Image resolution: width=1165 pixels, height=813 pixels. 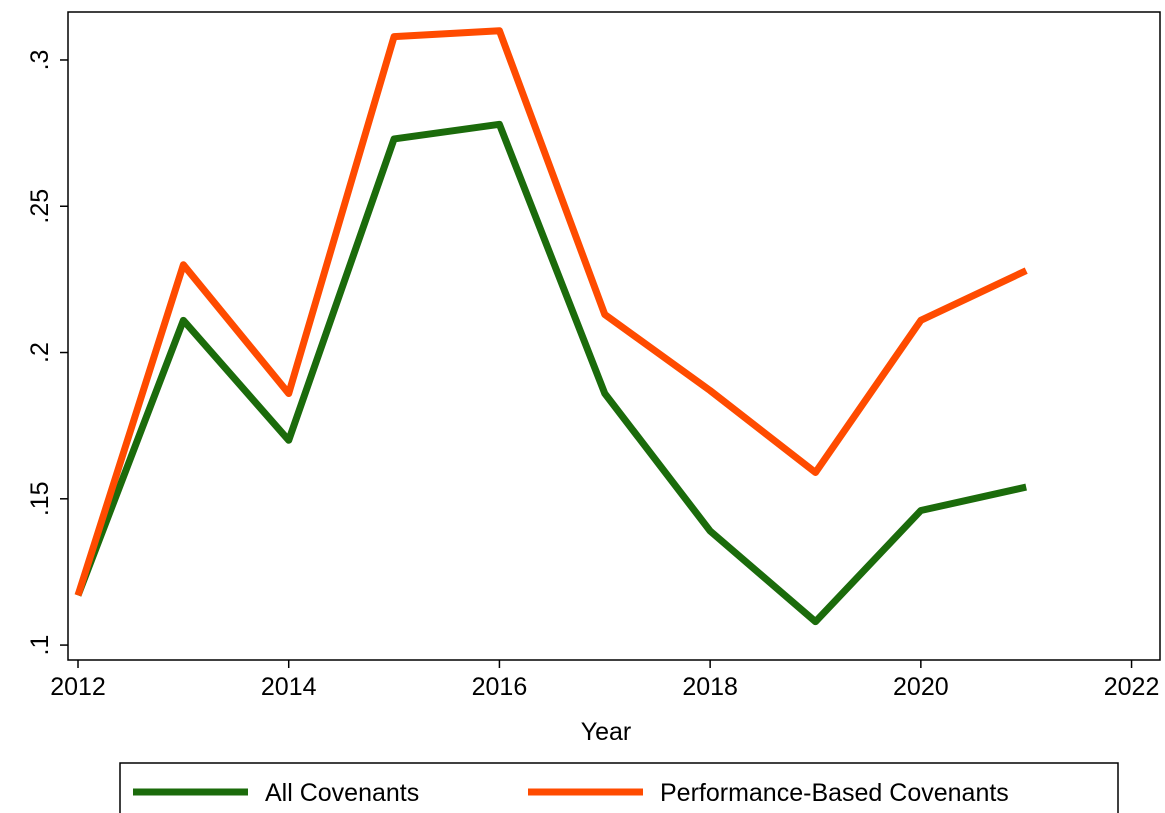 I want to click on x-axis-title: Year, so click(x=606, y=732).